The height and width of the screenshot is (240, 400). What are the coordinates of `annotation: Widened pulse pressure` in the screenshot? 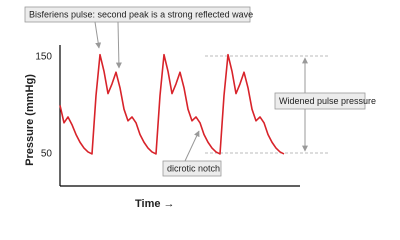 It's located at (327, 101).